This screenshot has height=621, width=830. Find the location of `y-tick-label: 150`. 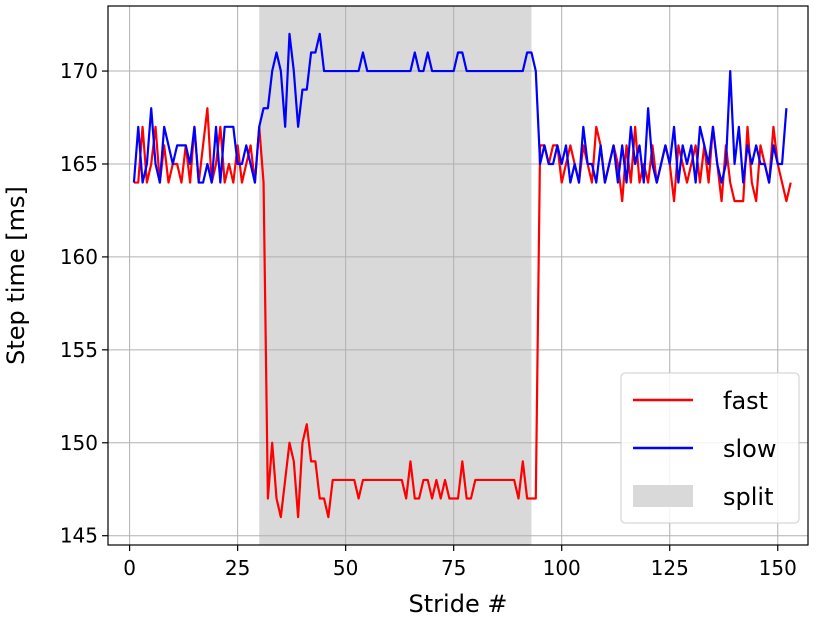

y-tick-label: 150 is located at coordinates (79, 443).